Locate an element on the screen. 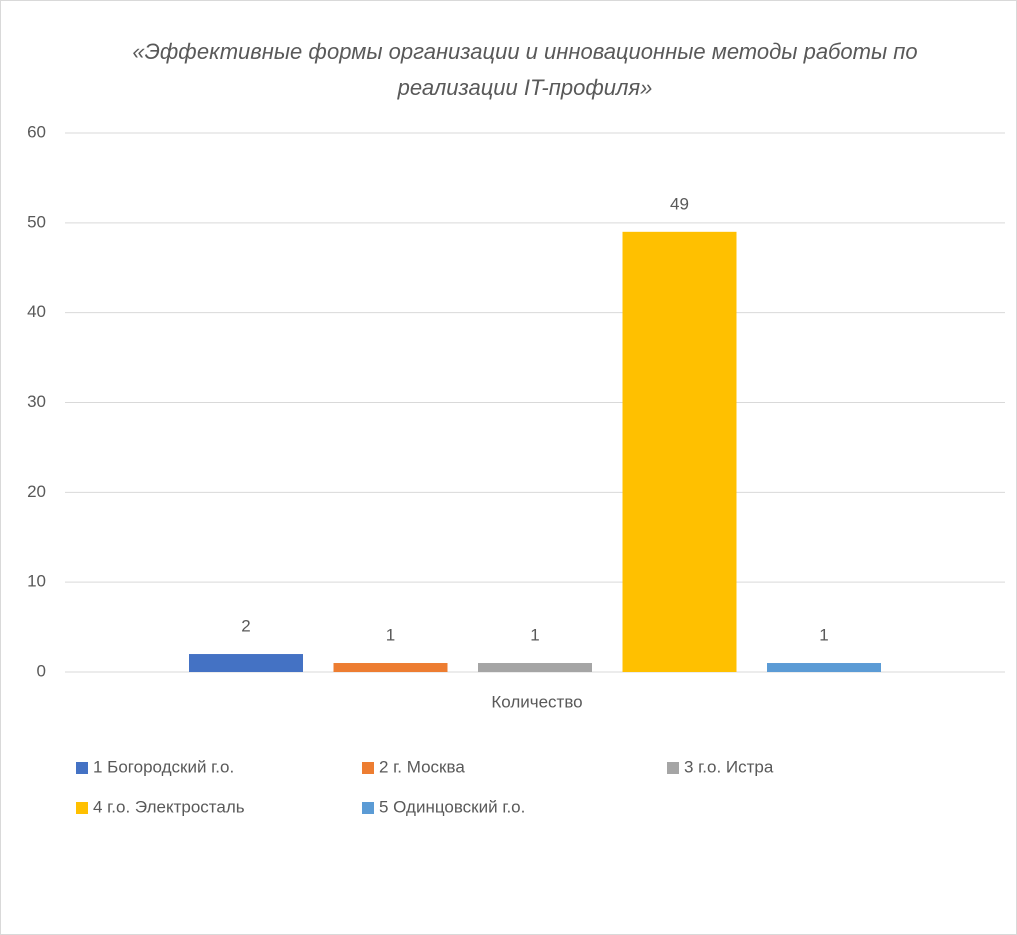  data-label: 49 is located at coordinates (679, 203).